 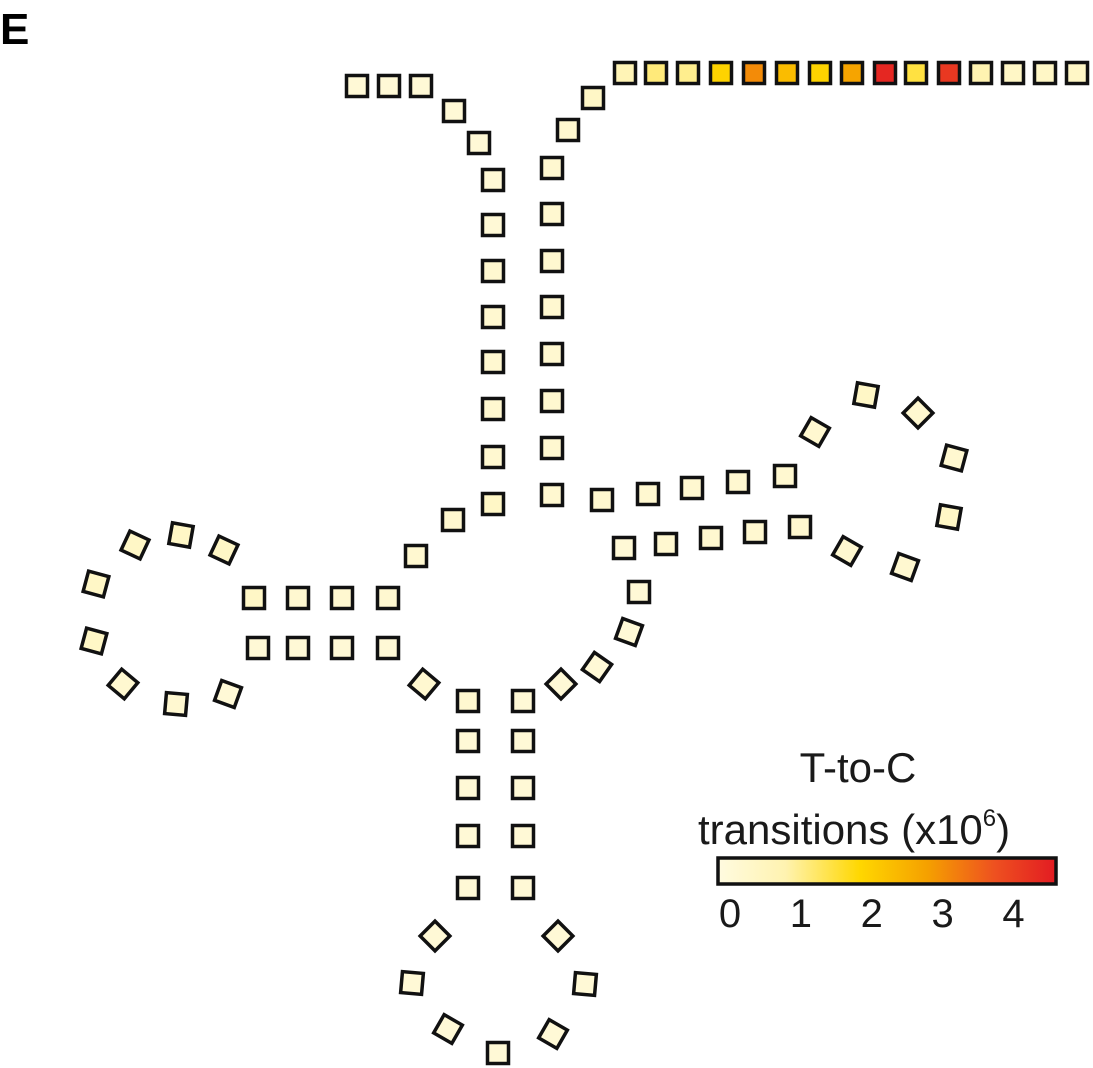 I want to click on legend-title-exponent: 6, so click(x=989, y=818).